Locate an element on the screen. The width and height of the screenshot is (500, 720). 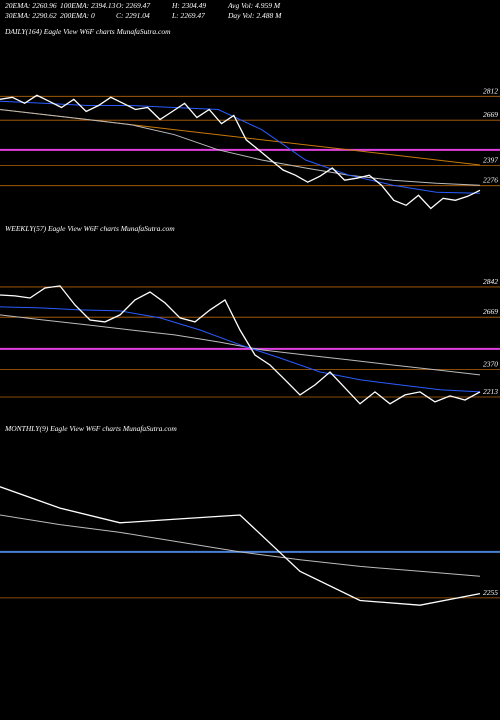
header-stat: L: 2269.47 is located at coordinates (188, 15).